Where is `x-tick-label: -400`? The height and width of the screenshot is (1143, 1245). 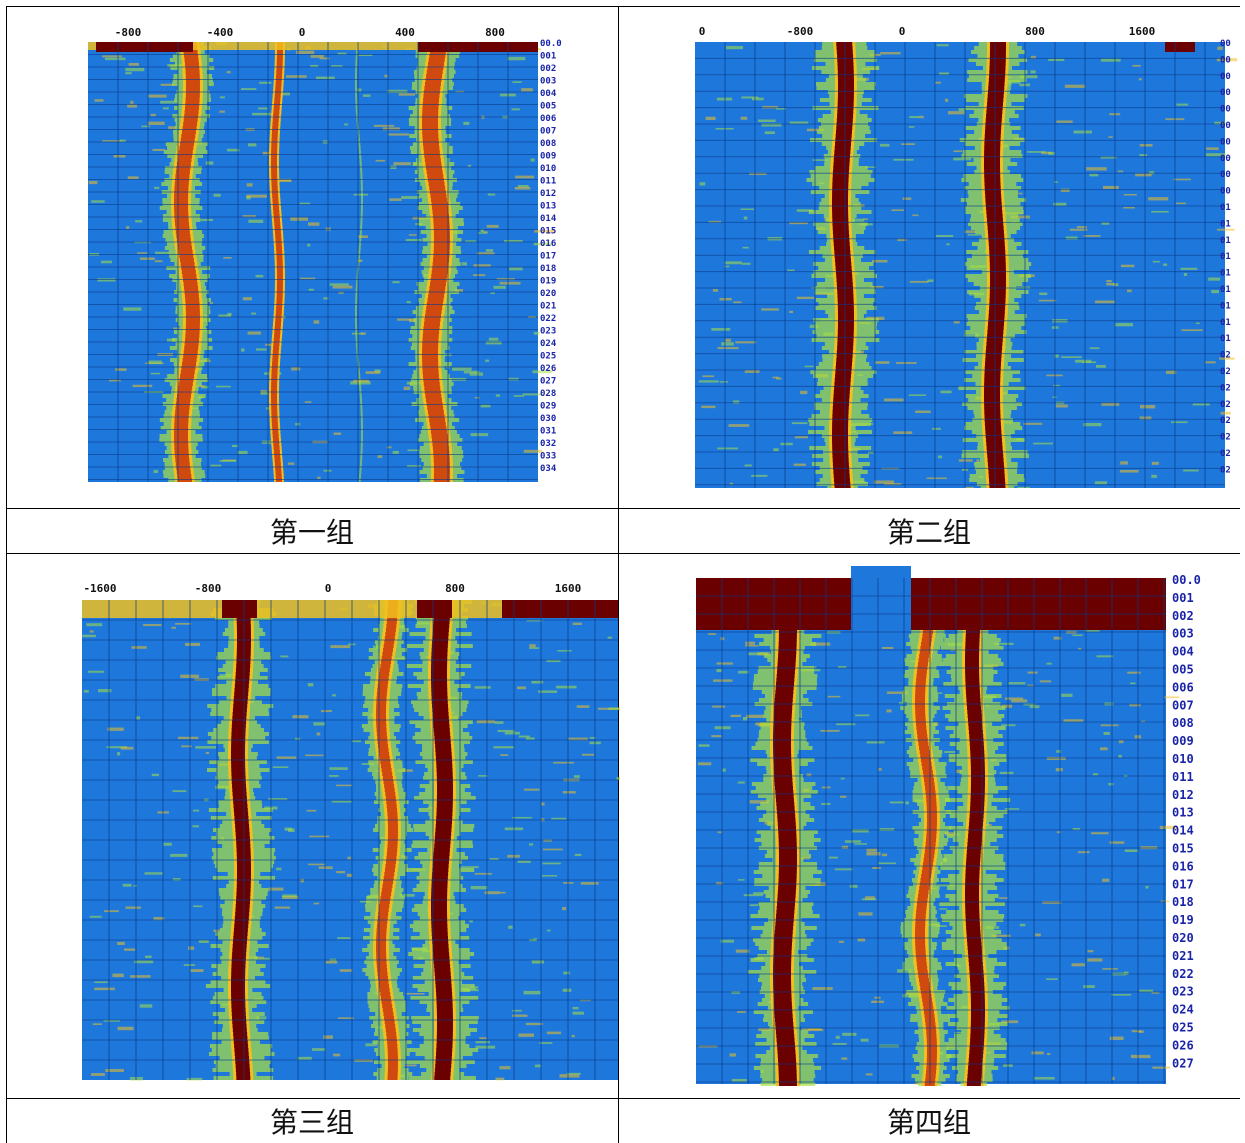 x-tick-label: -400 is located at coordinates (220, 32).